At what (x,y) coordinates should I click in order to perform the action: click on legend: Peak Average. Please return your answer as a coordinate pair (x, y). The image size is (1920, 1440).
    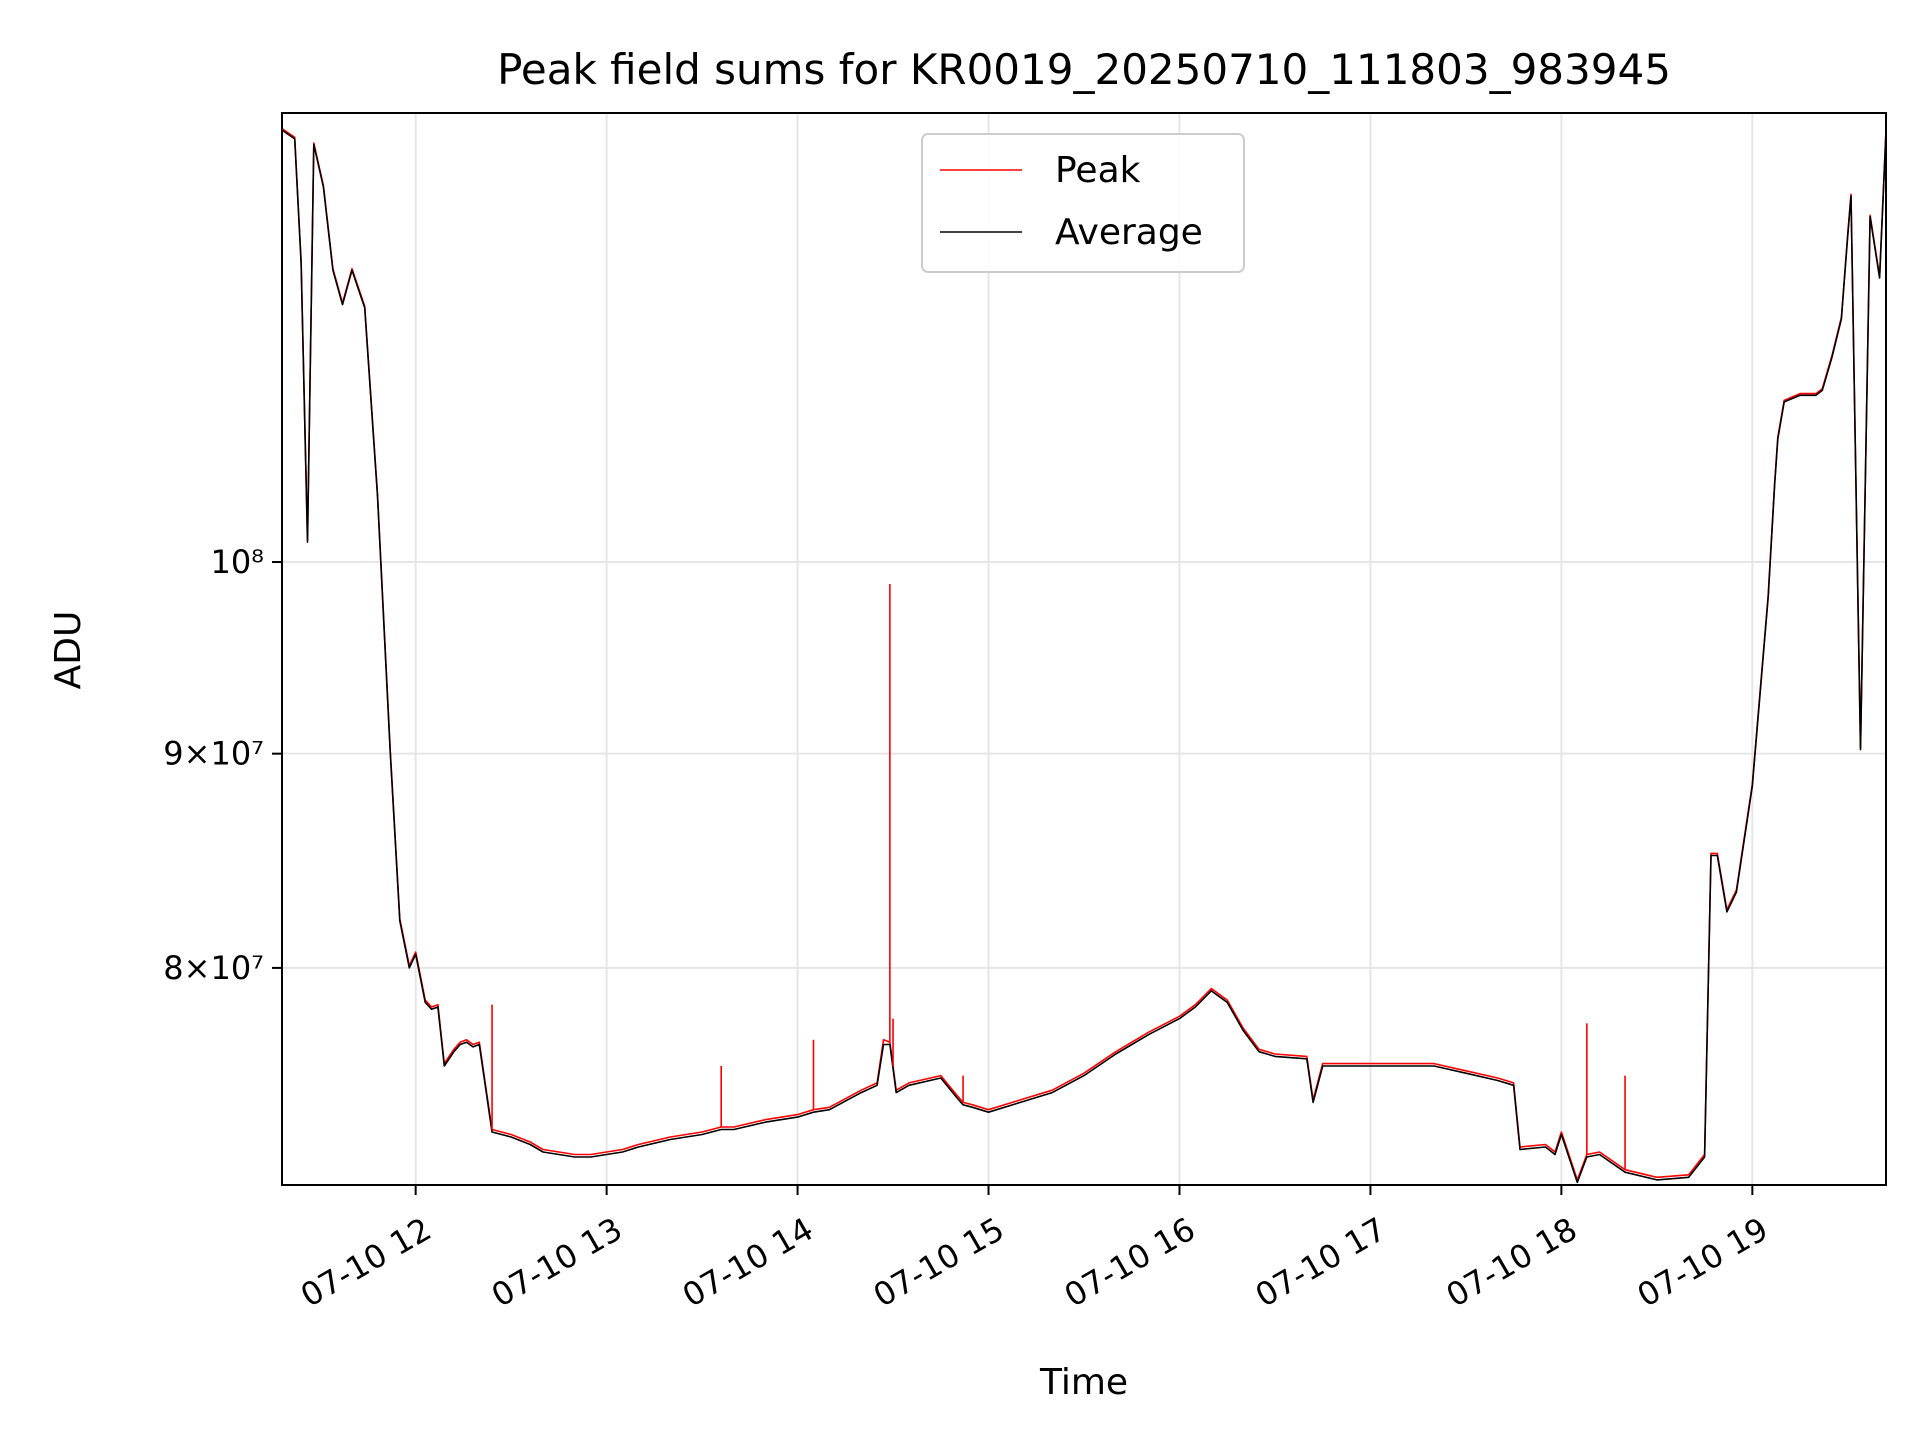
    Looking at the image, I should click on (1083, 203).